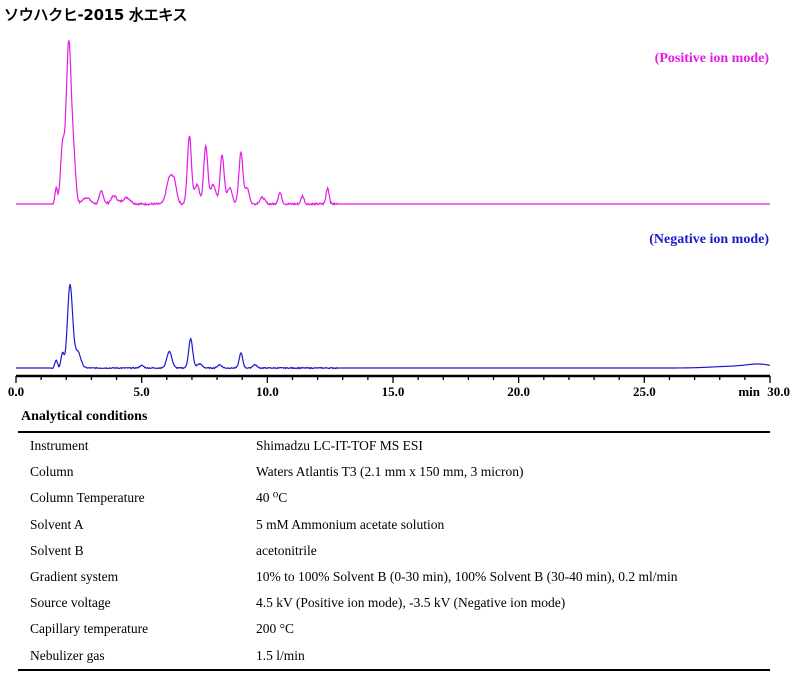 The image size is (798, 677). Describe the element at coordinates (778, 391) in the screenshot. I see `tick-label: 30.0` at that location.